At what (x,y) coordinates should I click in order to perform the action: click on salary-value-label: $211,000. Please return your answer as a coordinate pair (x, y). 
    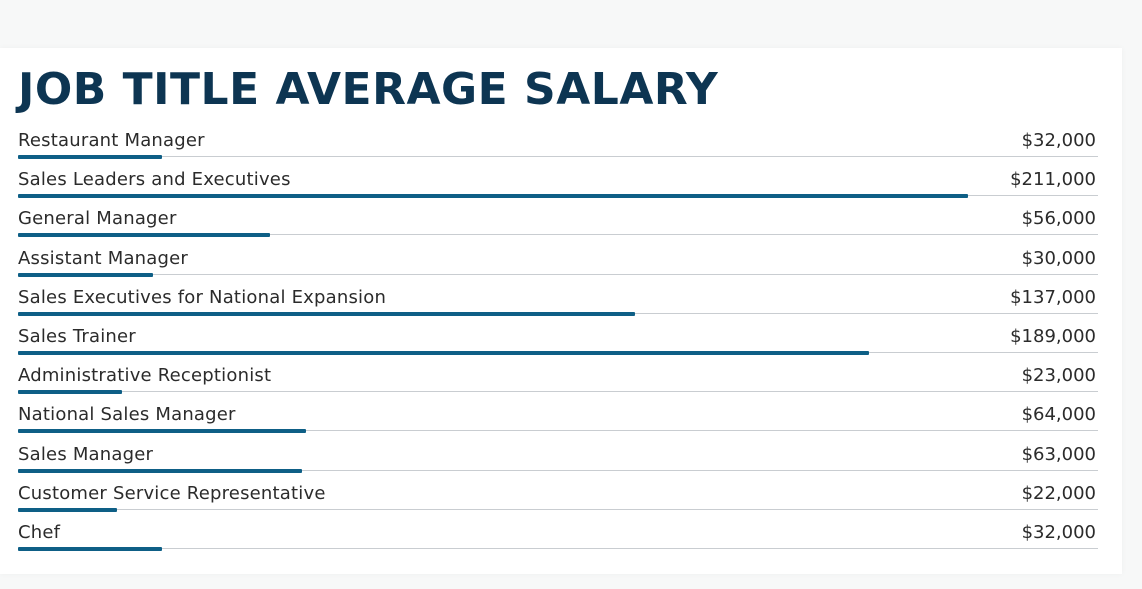
    Looking at the image, I should click on (1053, 180).